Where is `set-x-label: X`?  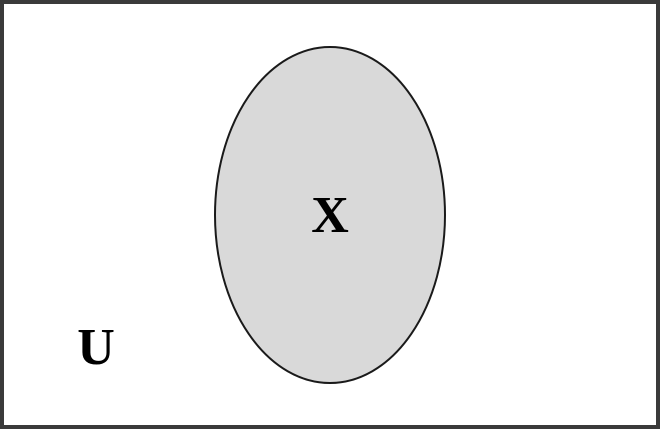 set-x-label: X is located at coordinates (330, 215).